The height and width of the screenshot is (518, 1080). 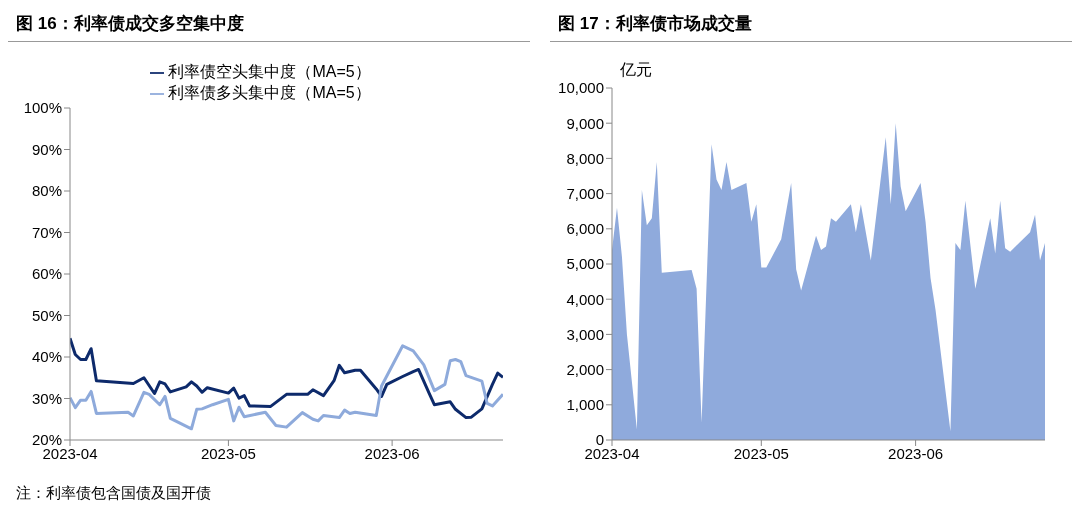 What do you see at coordinates (585, 229) in the screenshot?
I see `y-tick-label: 6,000` at bounding box center [585, 229].